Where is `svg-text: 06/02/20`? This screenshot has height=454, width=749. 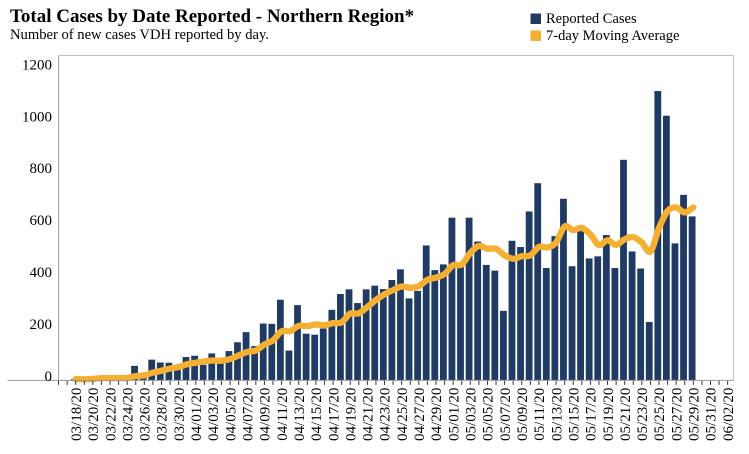 svg-text: 06/02/20 is located at coordinates (729, 414).